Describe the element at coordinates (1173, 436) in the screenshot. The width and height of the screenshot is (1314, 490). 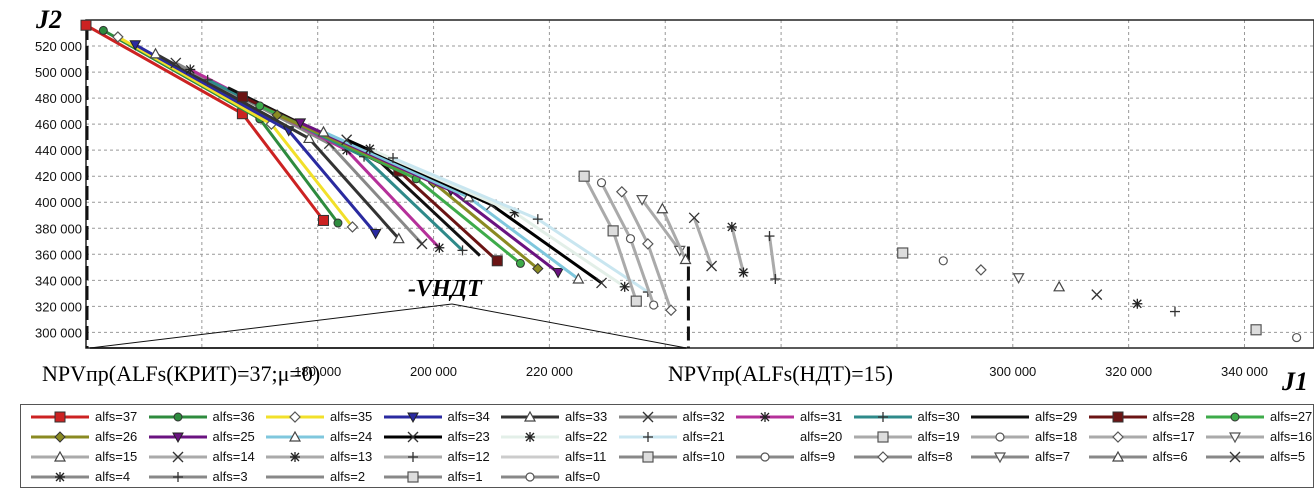
I see `legend-label: alfs=17` at that location.